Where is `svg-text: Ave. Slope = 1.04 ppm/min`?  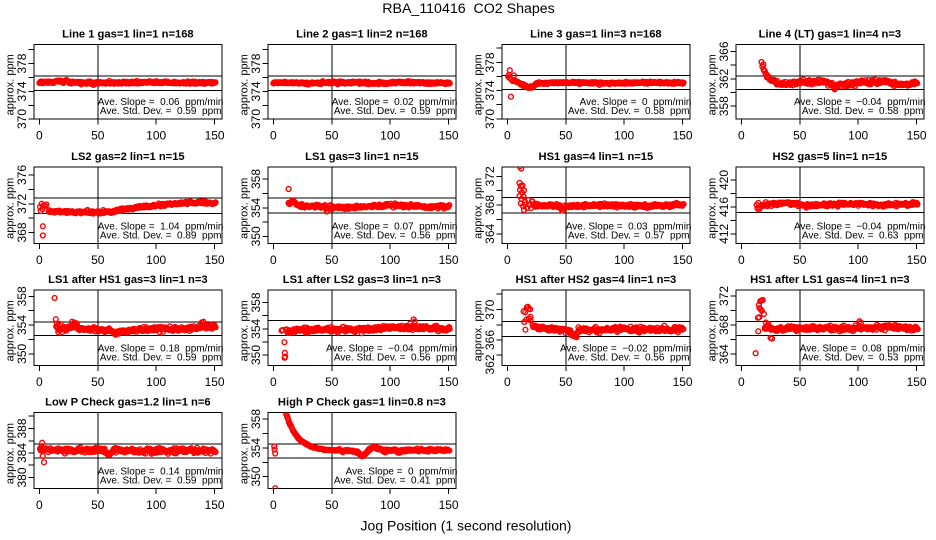
svg-text: Ave. Slope = 1.04 ppm/min is located at coordinates (161, 227).